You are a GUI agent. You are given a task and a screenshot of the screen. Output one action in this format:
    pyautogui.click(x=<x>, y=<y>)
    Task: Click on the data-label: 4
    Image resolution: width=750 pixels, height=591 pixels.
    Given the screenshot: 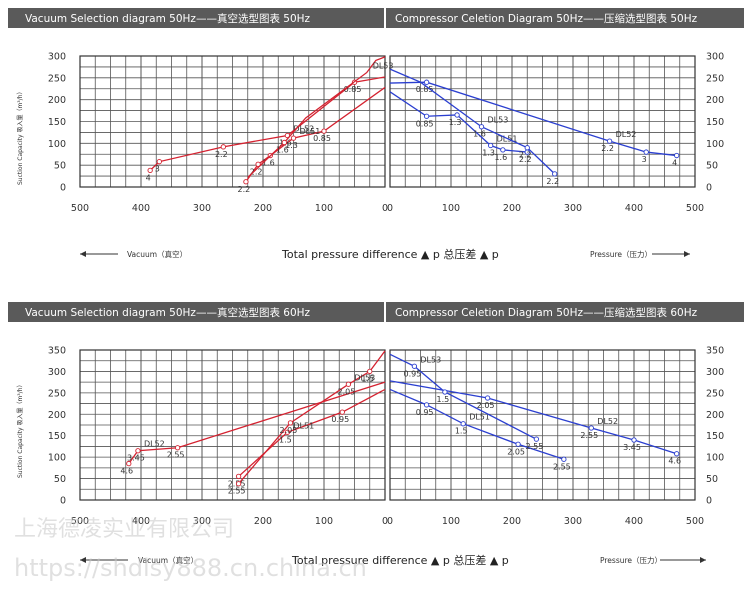 What is the action you would take?
    pyautogui.click(x=148, y=177)
    